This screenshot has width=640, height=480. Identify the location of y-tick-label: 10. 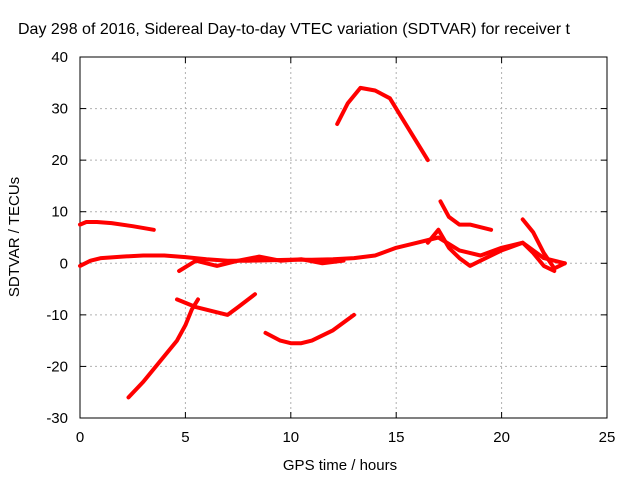
(59, 212).